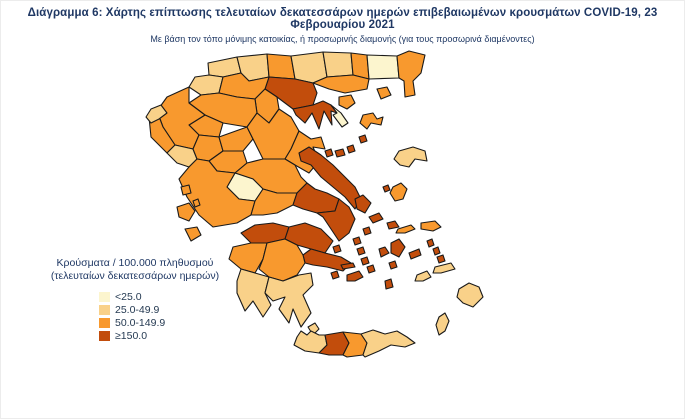 Image resolution: width=685 pixels, height=419 pixels. What do you see at coordinates (371, 121) in the screenshot?
I see `region-limnos` at bounding box center [371, 121].